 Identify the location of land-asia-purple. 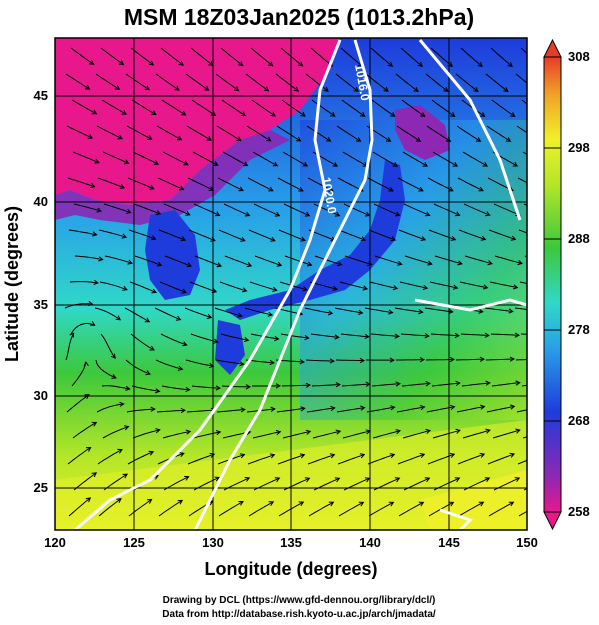
(172, 177).